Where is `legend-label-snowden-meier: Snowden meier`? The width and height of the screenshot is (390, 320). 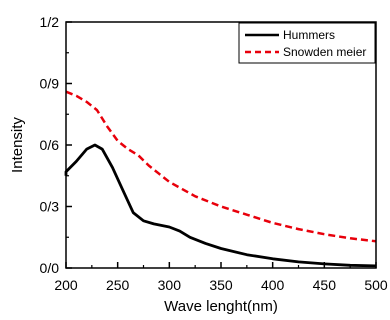 legend-label-snowden-meier: Snowden meier is located at coordinates (324, 52).